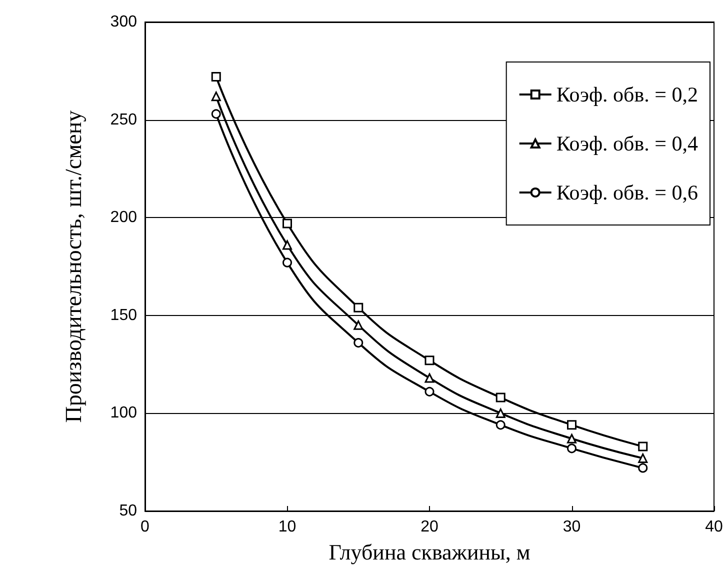 The height and width of the screenshot is (574, 728). Describe the element at coordinates (145, 527) in the screenshot. I see `x-tick-label: 0` at that location.